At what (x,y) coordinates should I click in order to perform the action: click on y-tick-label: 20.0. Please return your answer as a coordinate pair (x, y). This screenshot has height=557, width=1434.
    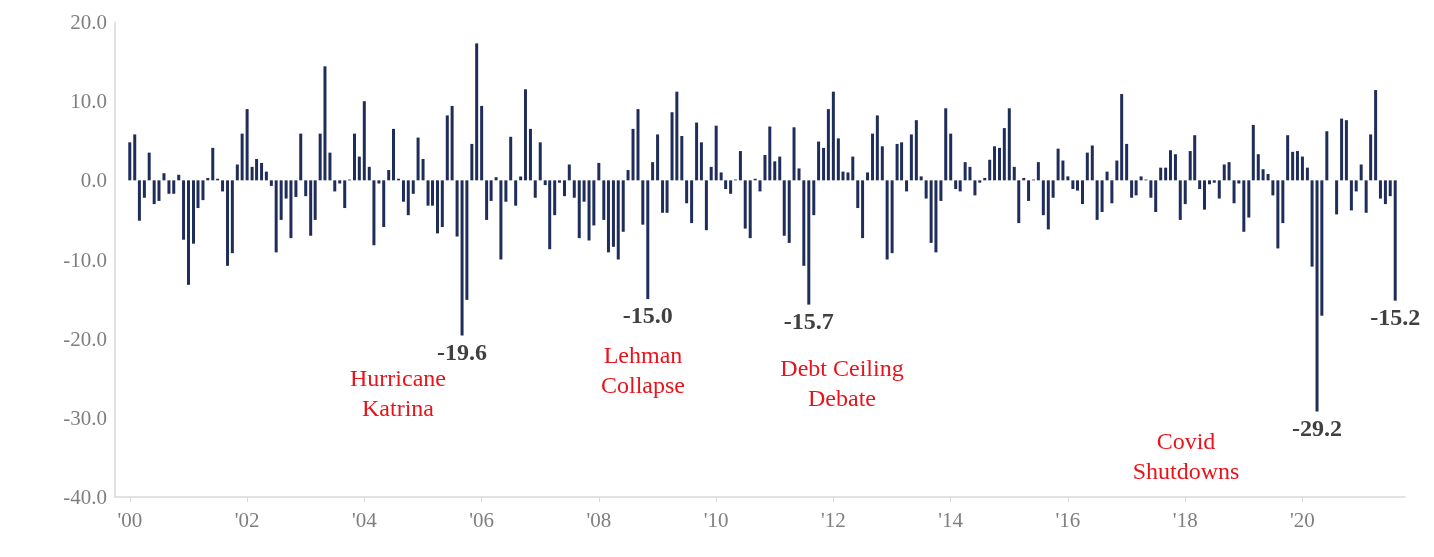
    Looking at the image, I should click on (88, 22).